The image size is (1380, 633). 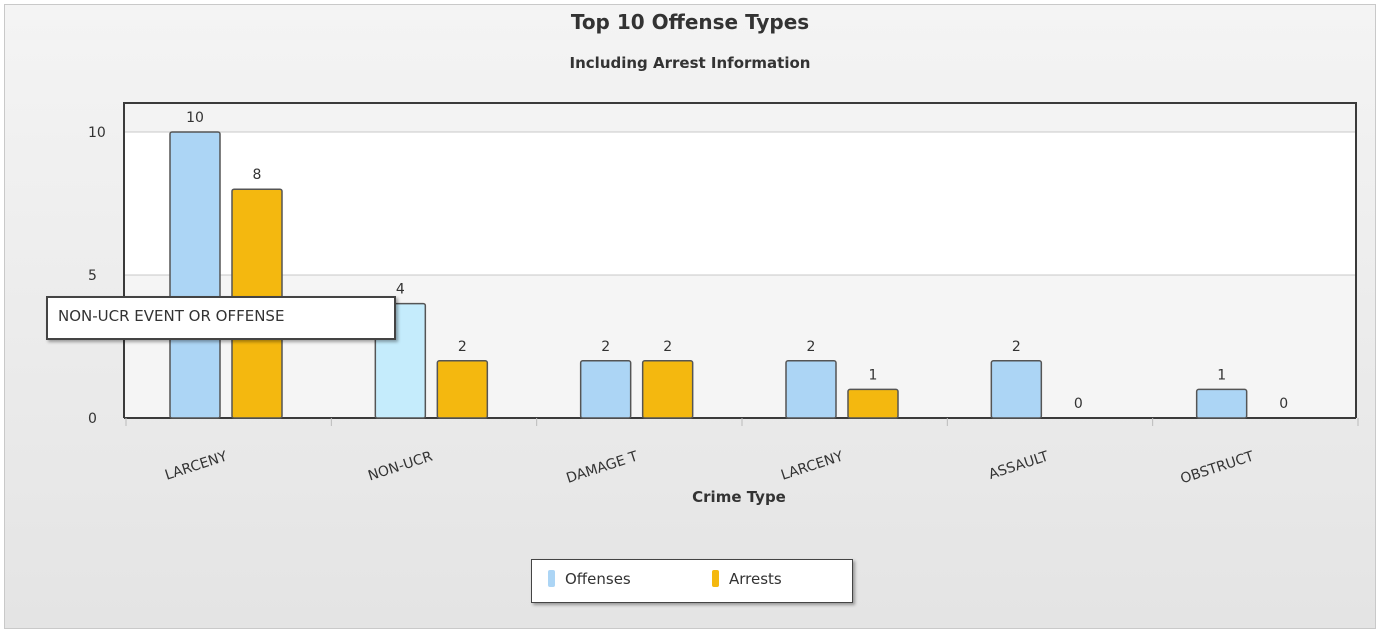 I want to click on bar-offenses-obstruct, so click(x=1221, y=403).